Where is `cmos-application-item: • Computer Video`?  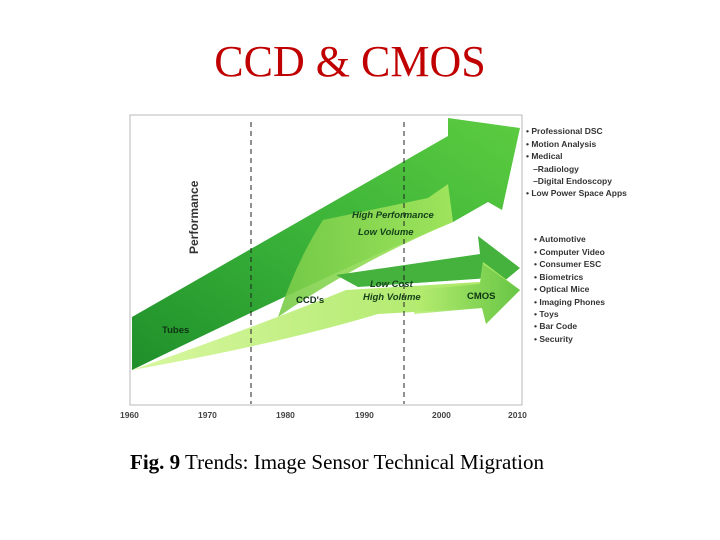
cmos-application-item: • Computer Video is located at coordinates (569, 252).